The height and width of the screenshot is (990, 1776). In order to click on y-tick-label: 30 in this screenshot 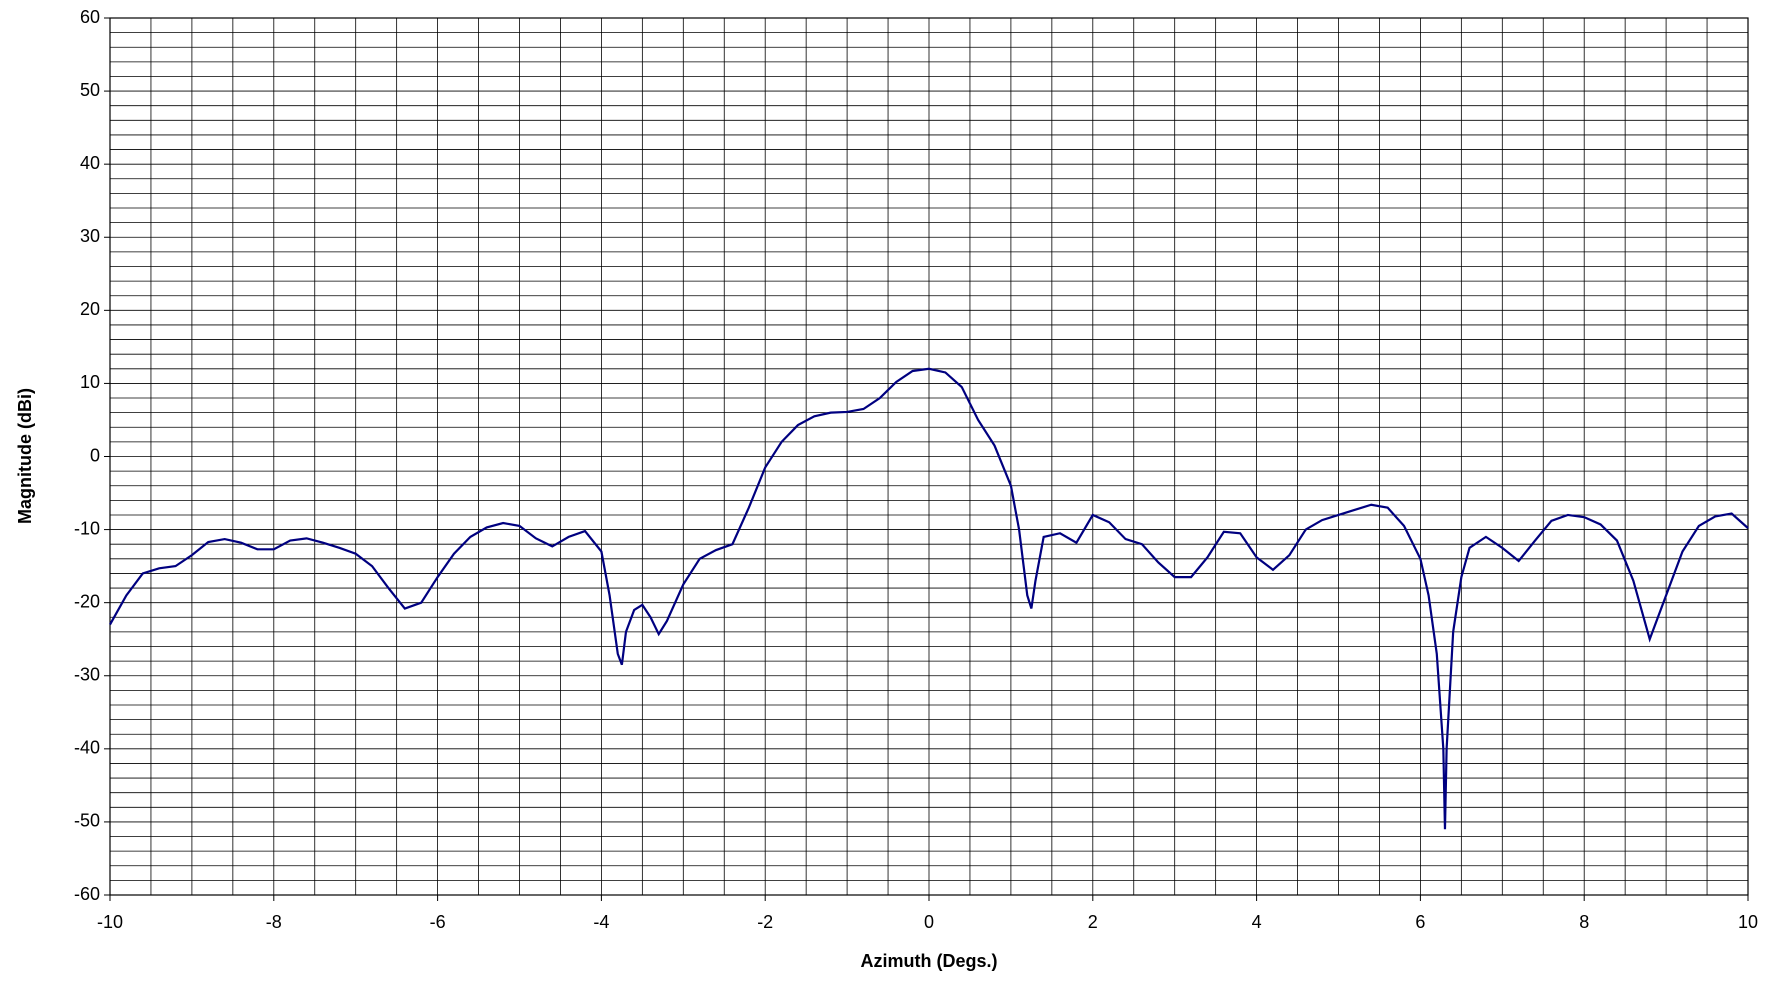, I will do `click(90, 236)`.